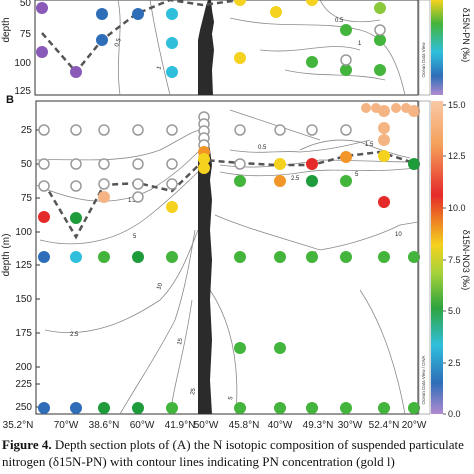  I want to click on panel-a-odv-label: Ocean Data View, so click(423, 60).